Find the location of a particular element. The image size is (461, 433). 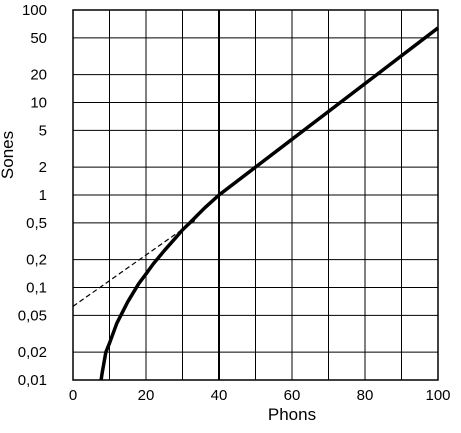

y-tick-label: 0,05 is located at coordinates (32, 315).